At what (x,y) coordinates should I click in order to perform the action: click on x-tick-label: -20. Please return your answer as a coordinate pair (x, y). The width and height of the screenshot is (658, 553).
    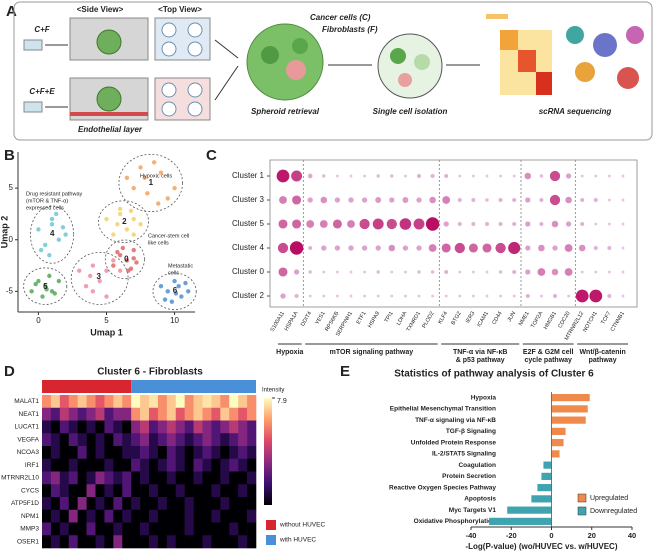
    Looking at the image, I should click on (511, 535).